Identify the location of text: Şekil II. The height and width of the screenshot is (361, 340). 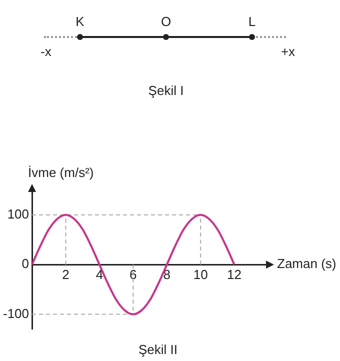
(158, 349).